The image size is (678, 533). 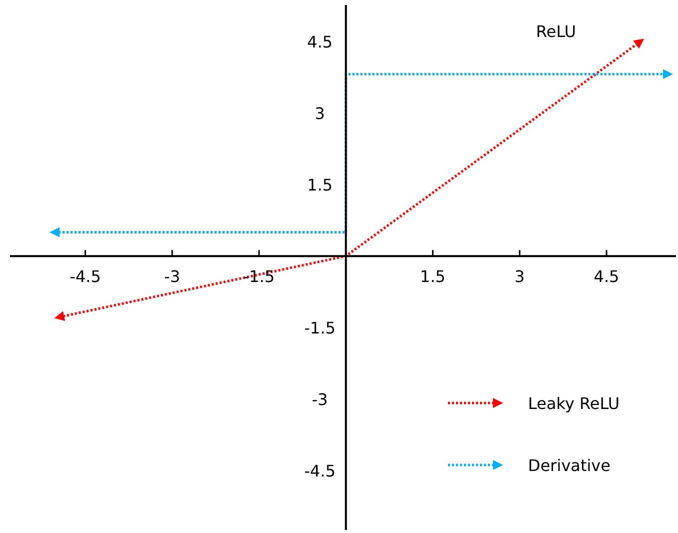 What do you see at coordinates (519, 276) in the screenshot?
I see `x-tick-label: 3` at bounding box center [519, 276].